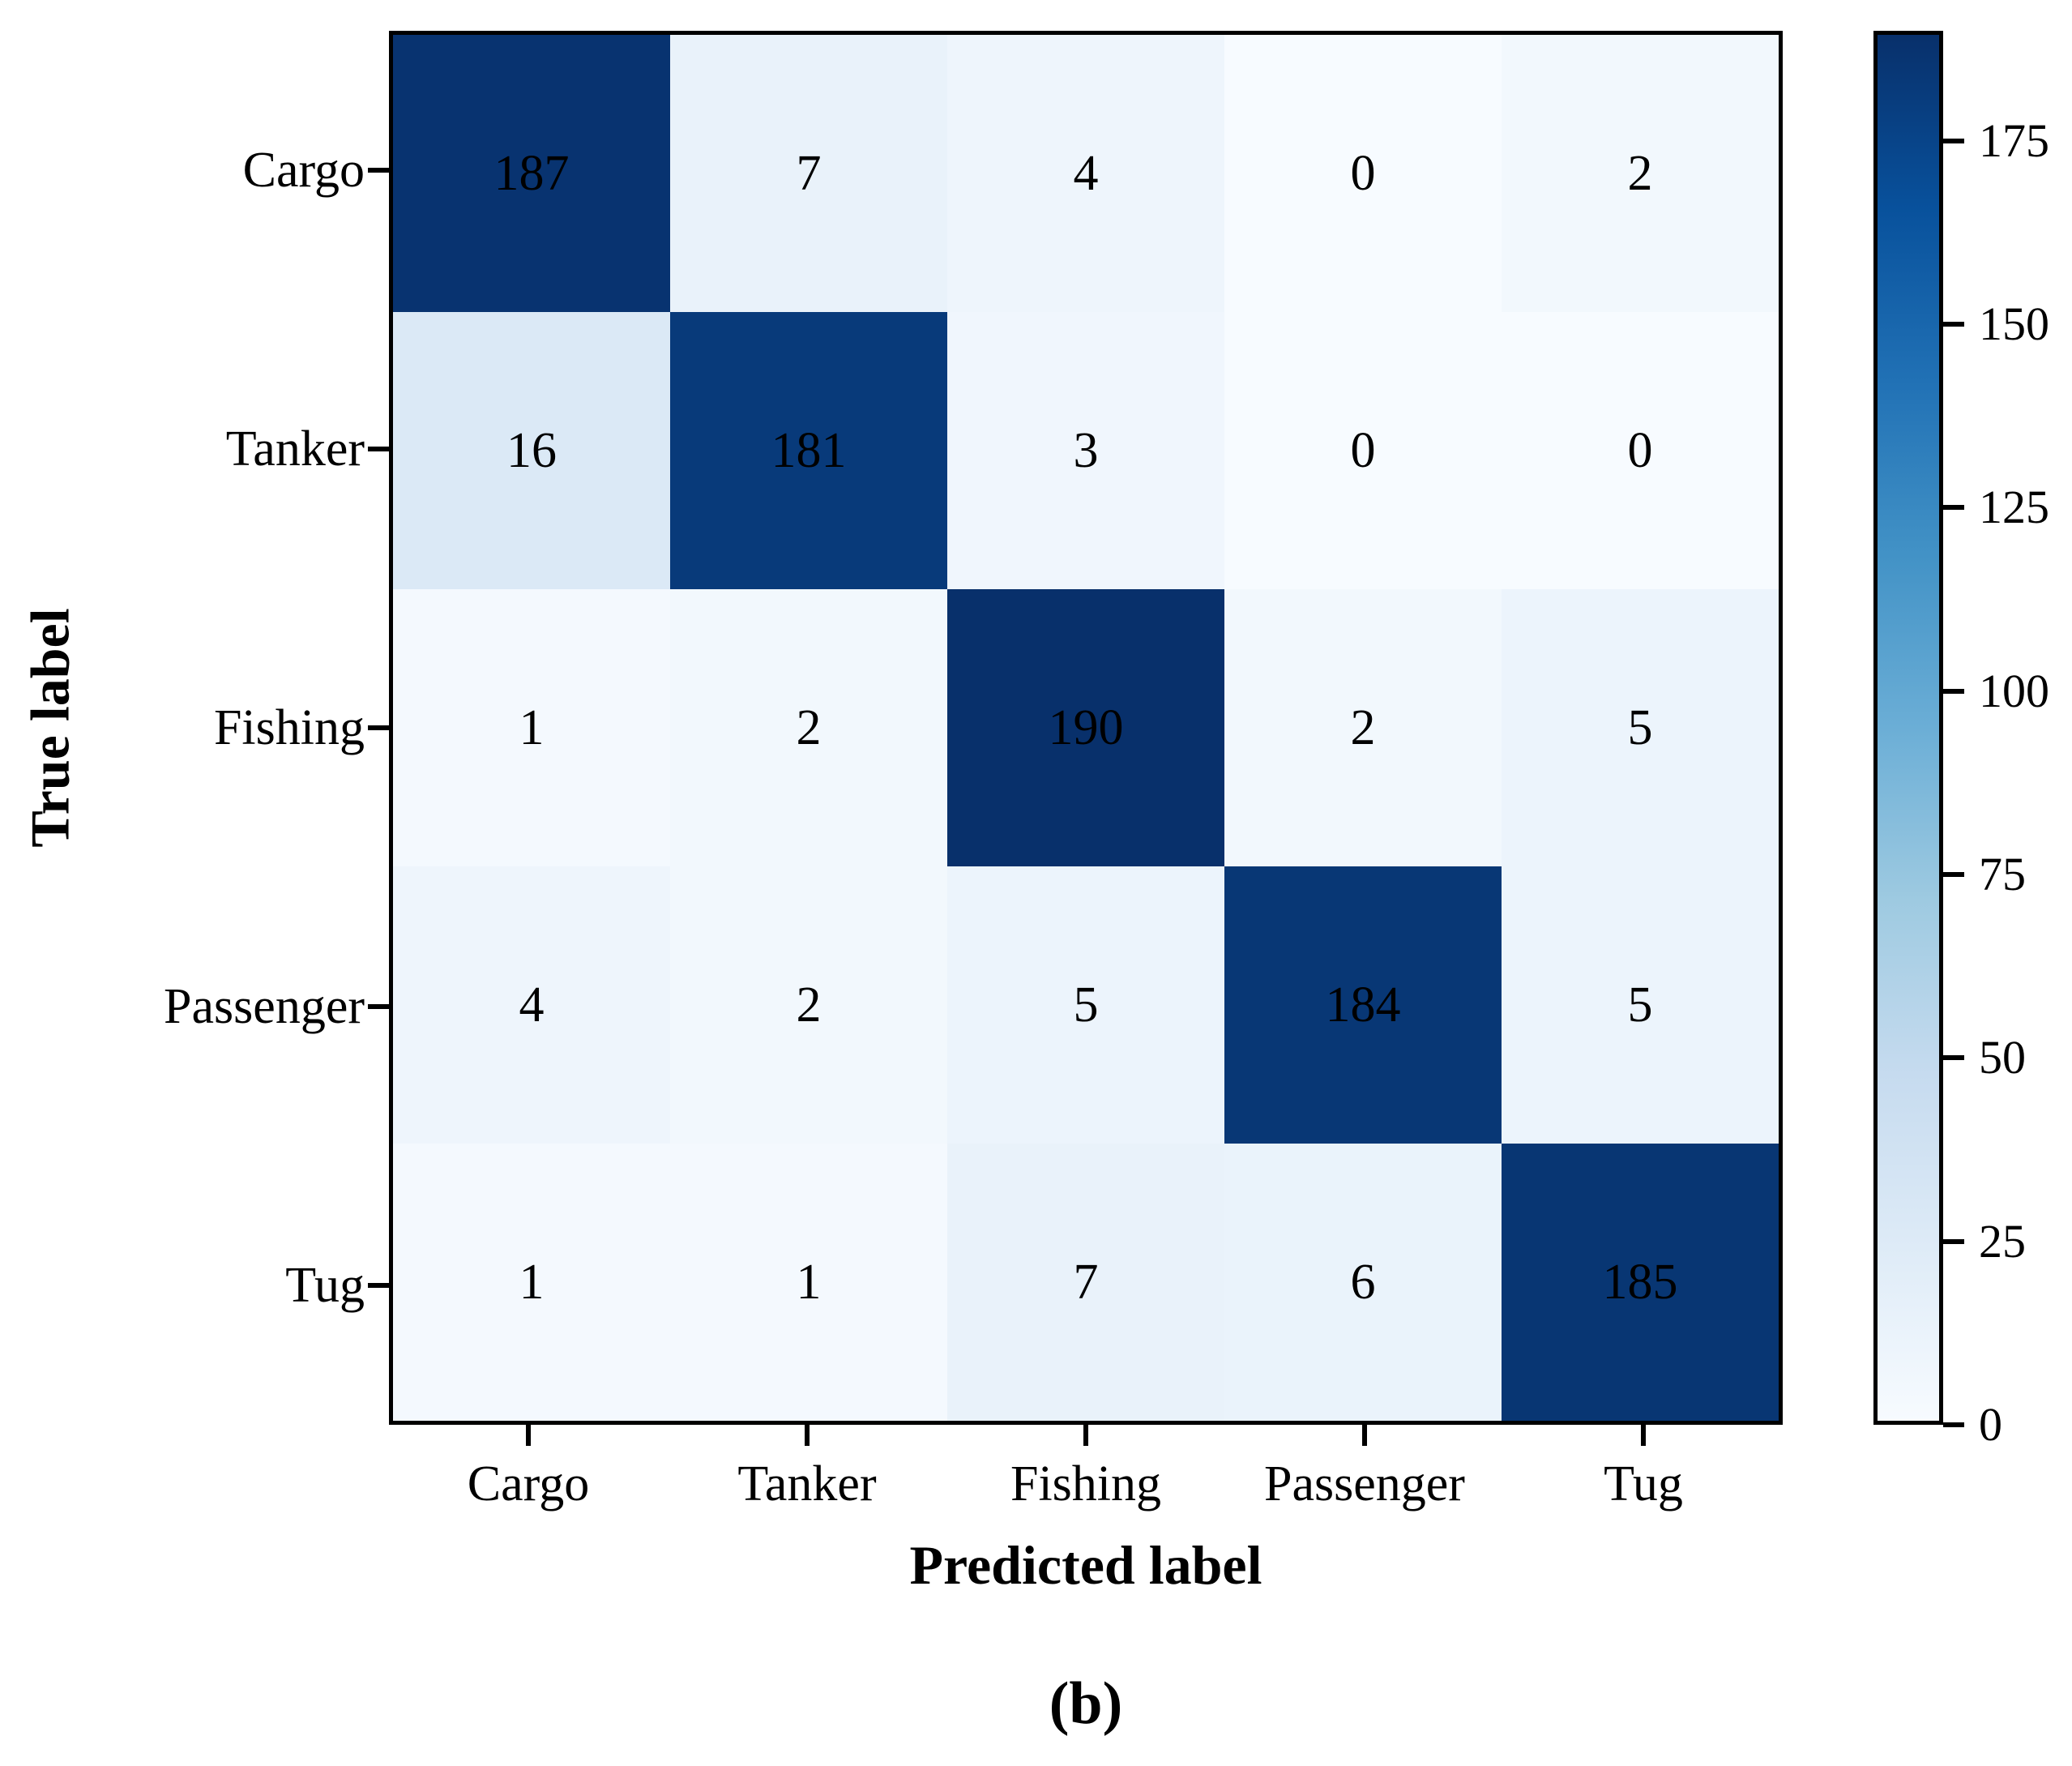 This screenshot has height=1766, width=2072. What do you see at coordinates (1364, 1484) in the screenshot?
I see `x-tick-label: Passenger` at bounding box center [1364, 1484].